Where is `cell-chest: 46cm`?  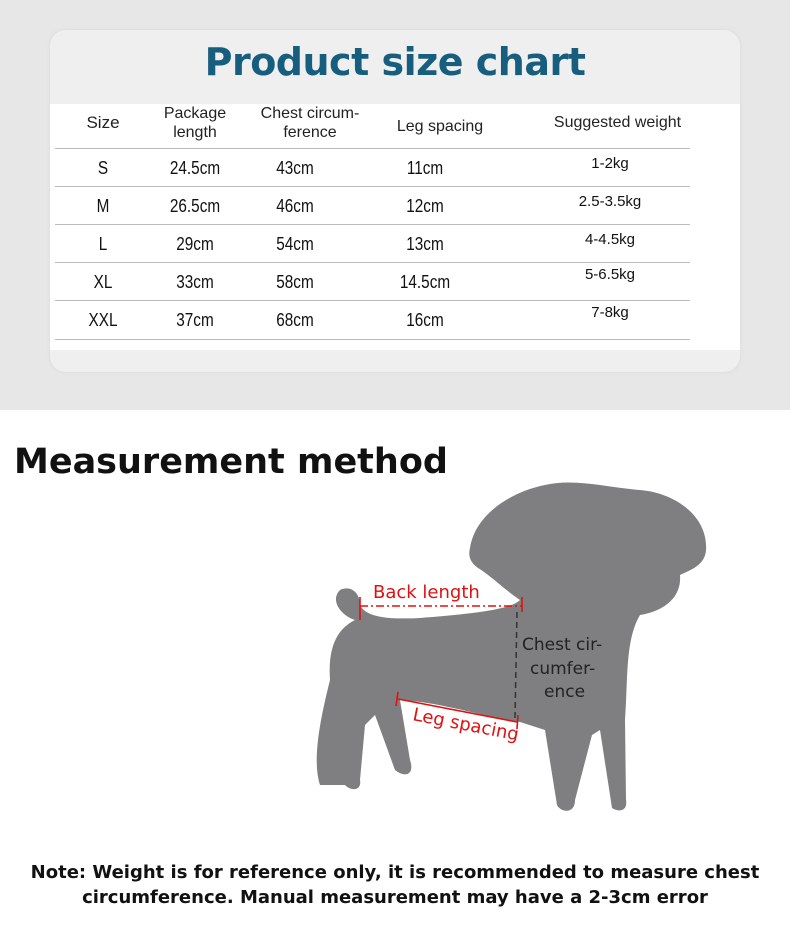 cell-chest: 46cm is located at coordinates (295, 206).